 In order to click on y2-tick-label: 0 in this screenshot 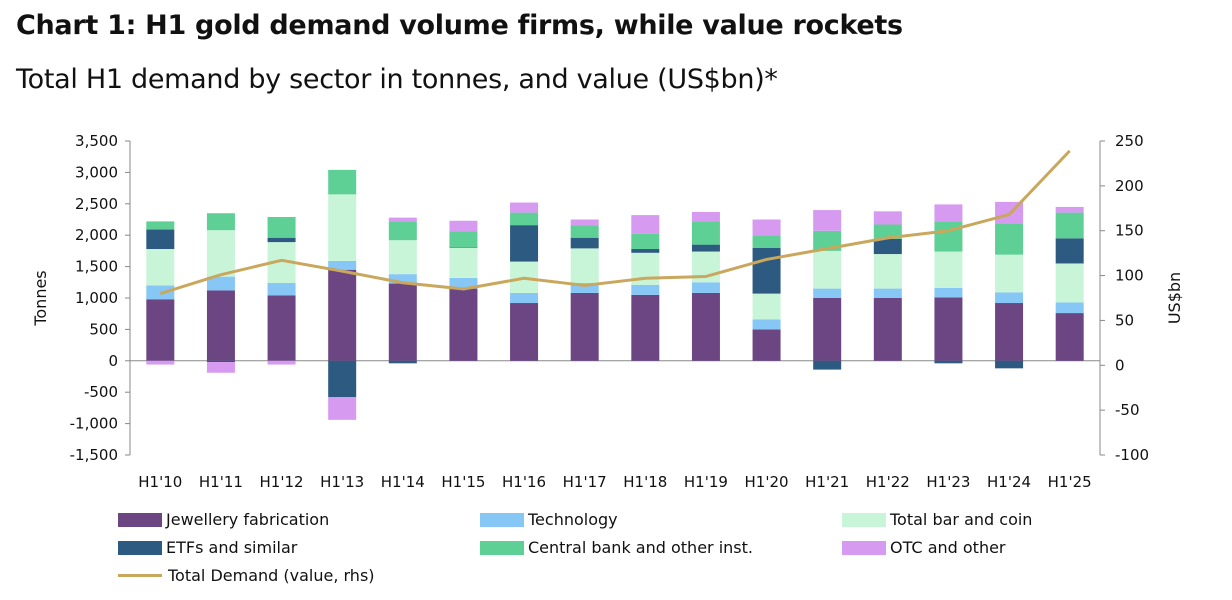, I will do `click(1120, 365)`.